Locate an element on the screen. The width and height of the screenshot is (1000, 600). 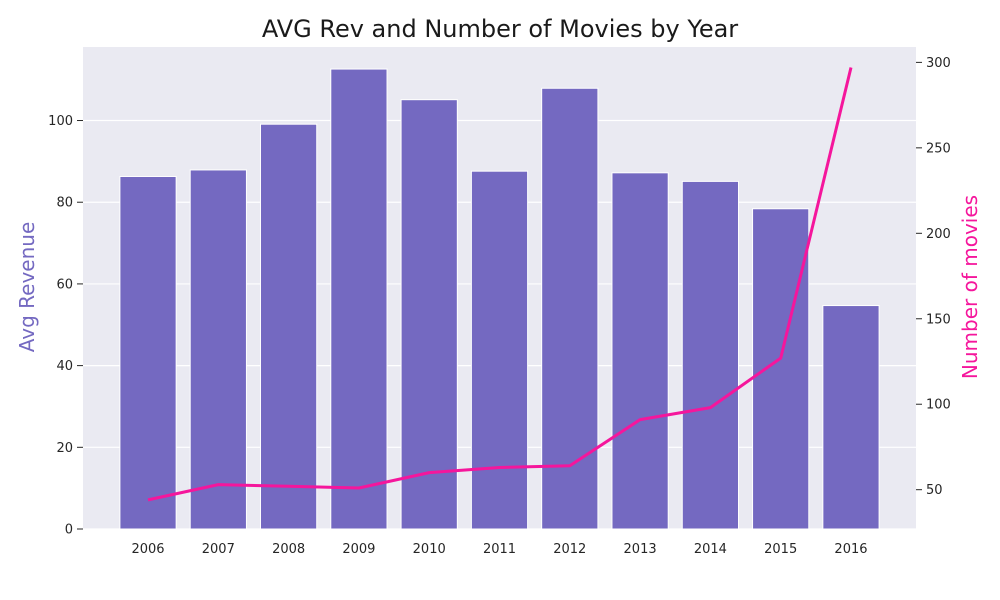
x-tick-label: 2007 is located at coordinates (218, 549).